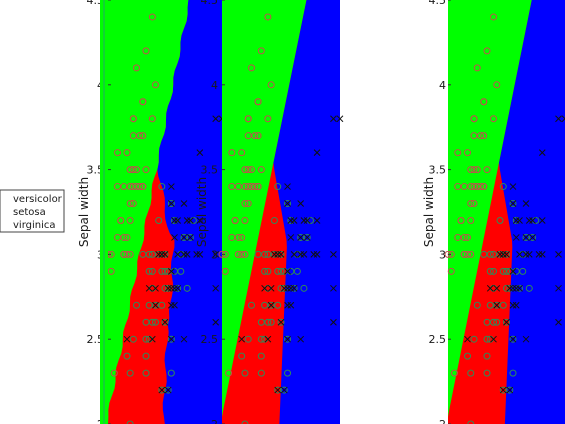  Describe the element at coordinates (442, 85) in the screenshot. I see `y-tick-label: 4` at that location.